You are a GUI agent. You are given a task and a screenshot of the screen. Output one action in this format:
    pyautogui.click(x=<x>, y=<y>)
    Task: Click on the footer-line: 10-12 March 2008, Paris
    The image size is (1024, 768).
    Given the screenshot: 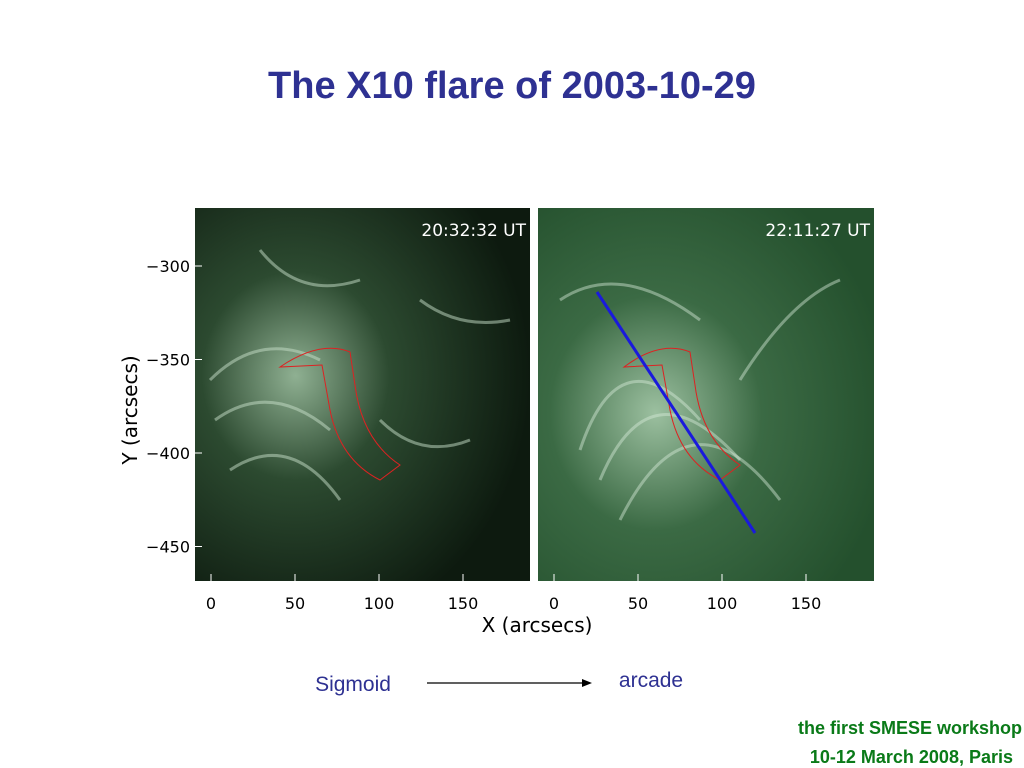 What is the action you would take?
    pyautogui.click(x=911, y=757)
    